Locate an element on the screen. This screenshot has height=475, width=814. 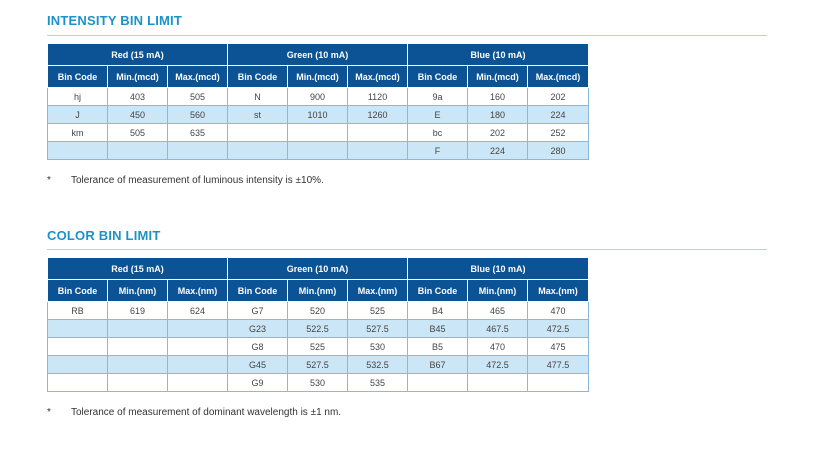
table-cell: F is located at coordinates (438, 150).